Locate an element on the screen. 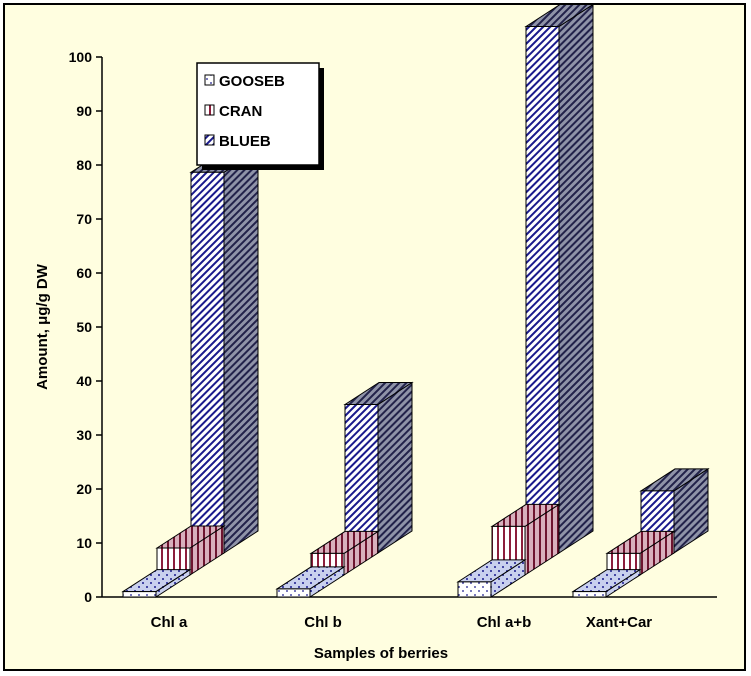 Image resolution: width=751 pixels, height=676 pixels. bar-blueb-chl-b is located at coordinates (361, 479).